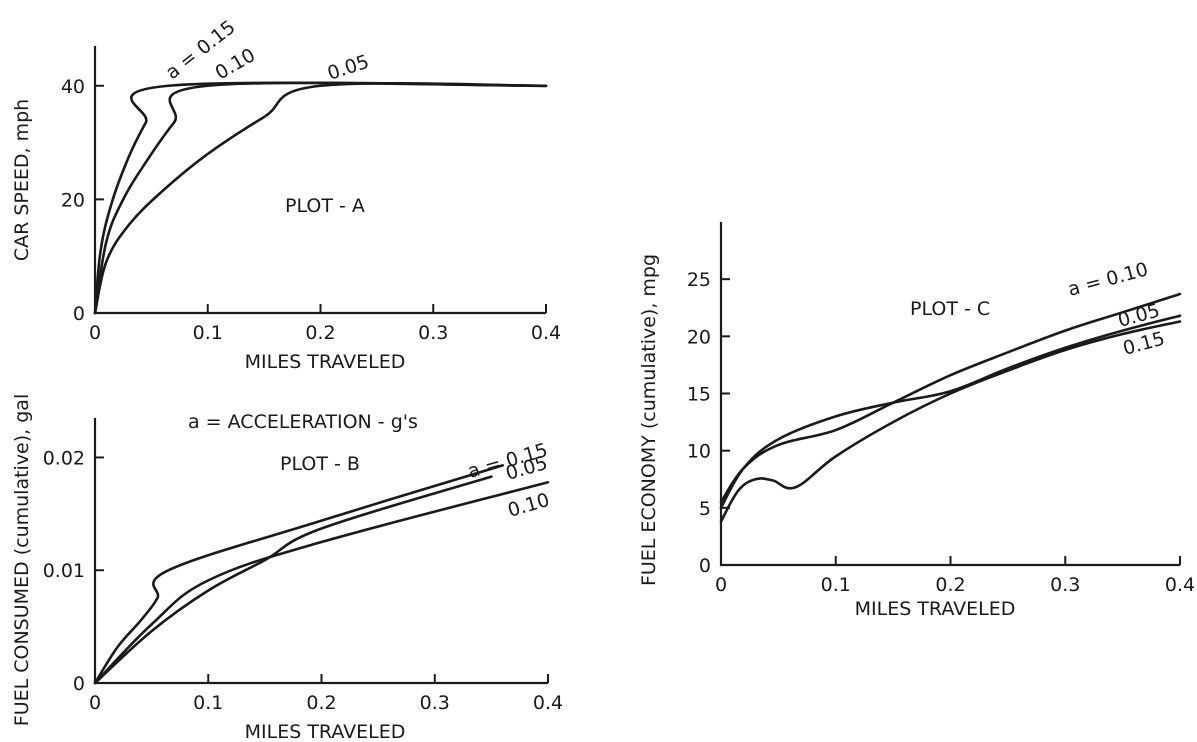 This screenshot has width=1197, height=742. What do you see at coordinates (699, 395) in the screenshot?
I see `plot-c-ytick-label: 15` at bounding box center [699, 395].